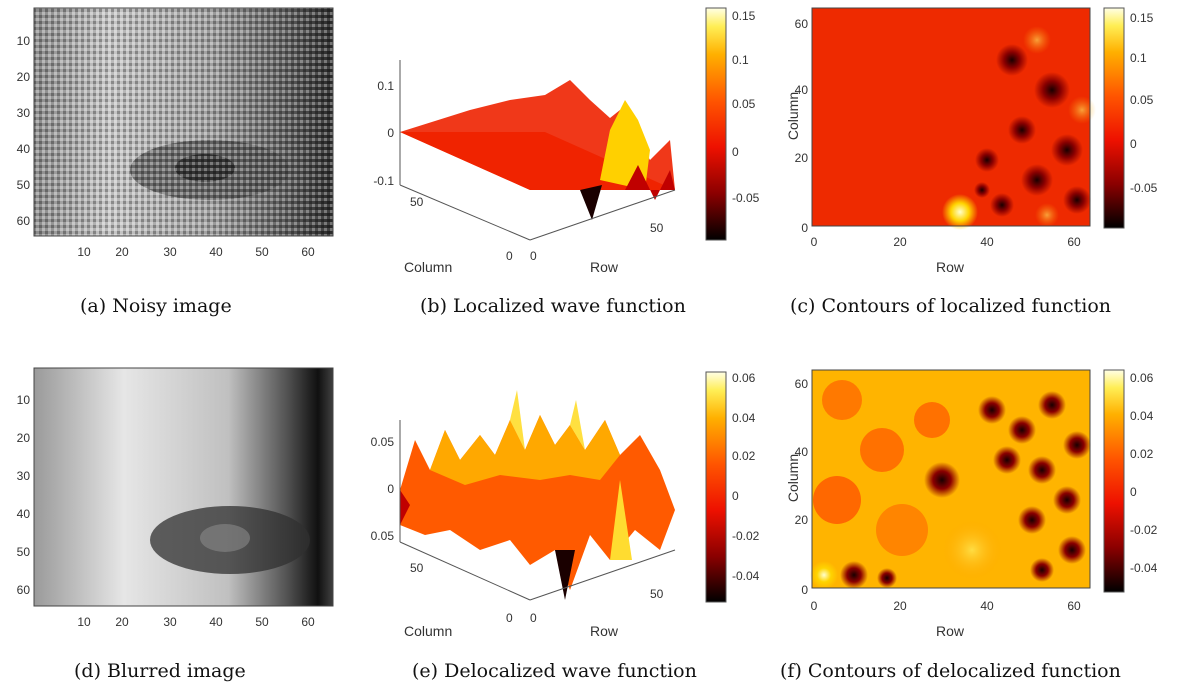 Image resolution: width=1182 pixels, height=688 pixels. What do you see at coordinates (225, 538) in the screenshot?
I see `eye-pupil` at bounding box center [225, 538].